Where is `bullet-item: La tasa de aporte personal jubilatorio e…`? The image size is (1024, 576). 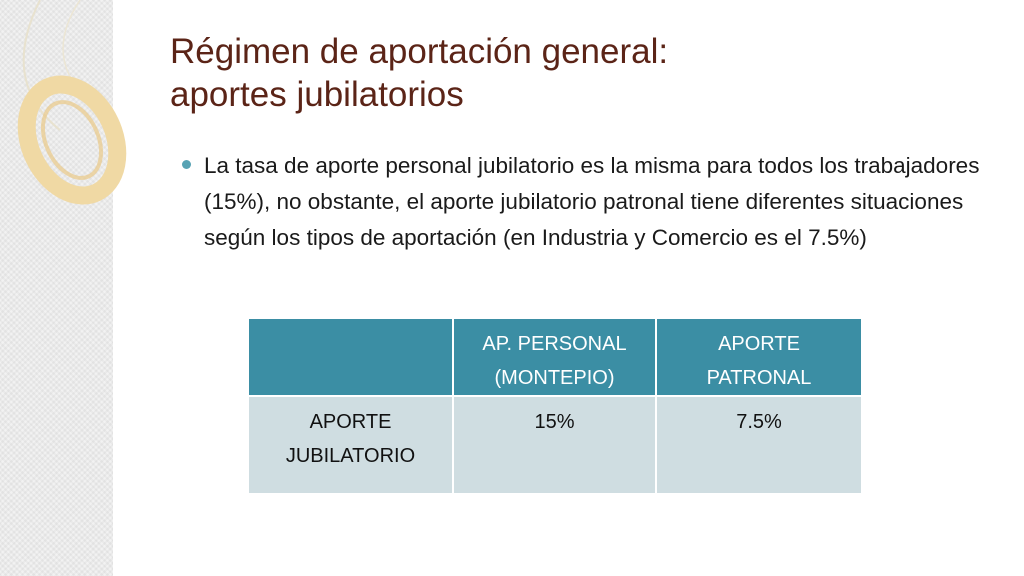 bullet-item: La tasa de aporte personal jubilatorio e… is located at coordinates (587, 202).